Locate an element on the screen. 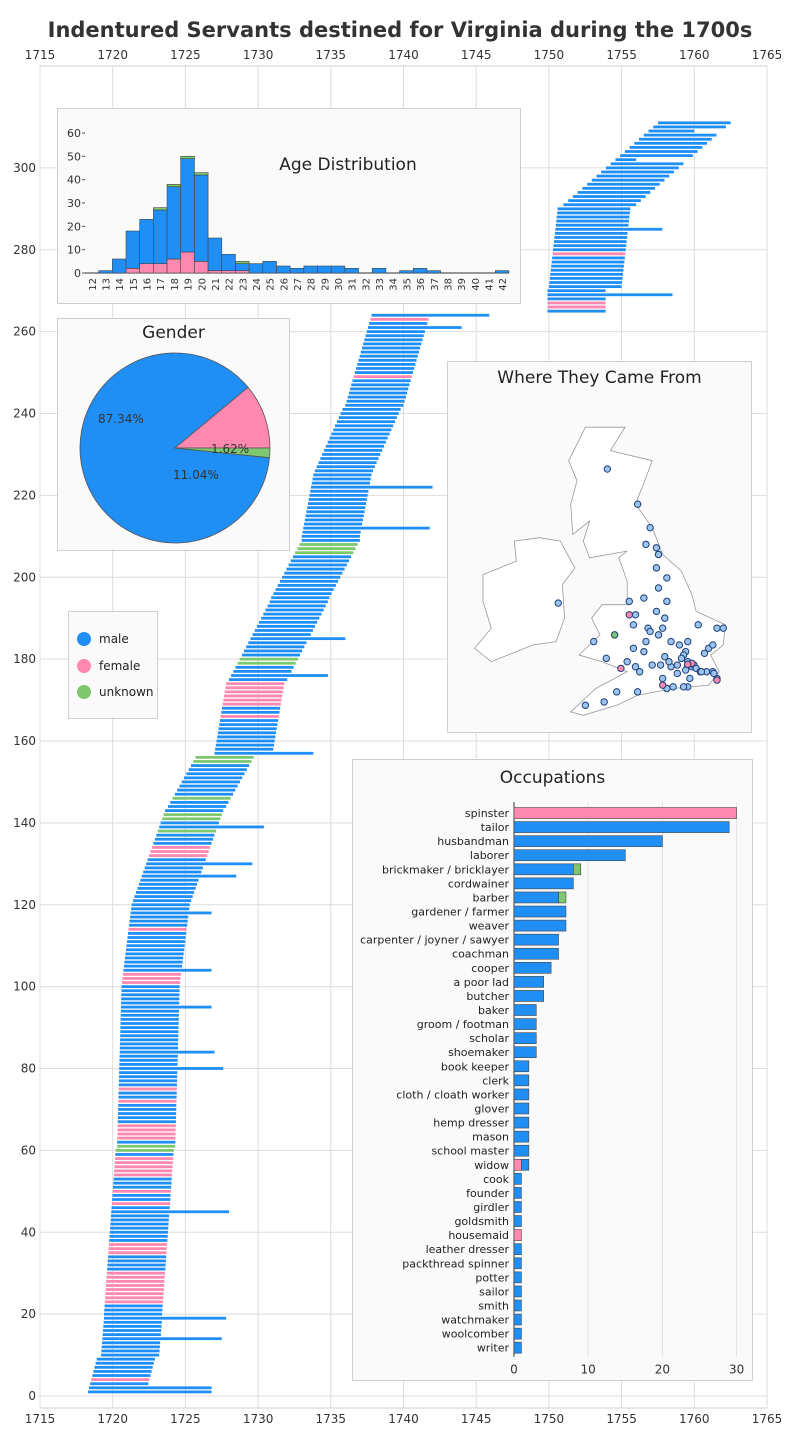 This screenshot has height=1445, width=800. occ-label: cook is located at coordinates (496, 1179).